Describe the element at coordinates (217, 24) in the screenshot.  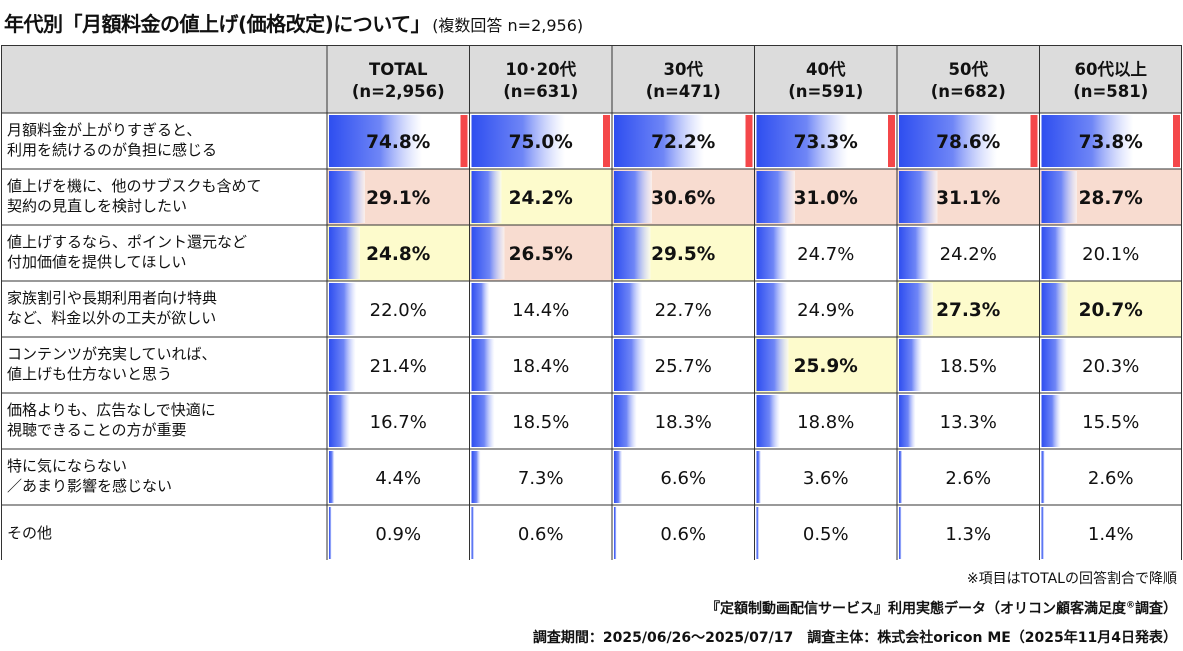
I see `title-main: 年代別「月額料金の値上げ(価格改定)について」` at that location.